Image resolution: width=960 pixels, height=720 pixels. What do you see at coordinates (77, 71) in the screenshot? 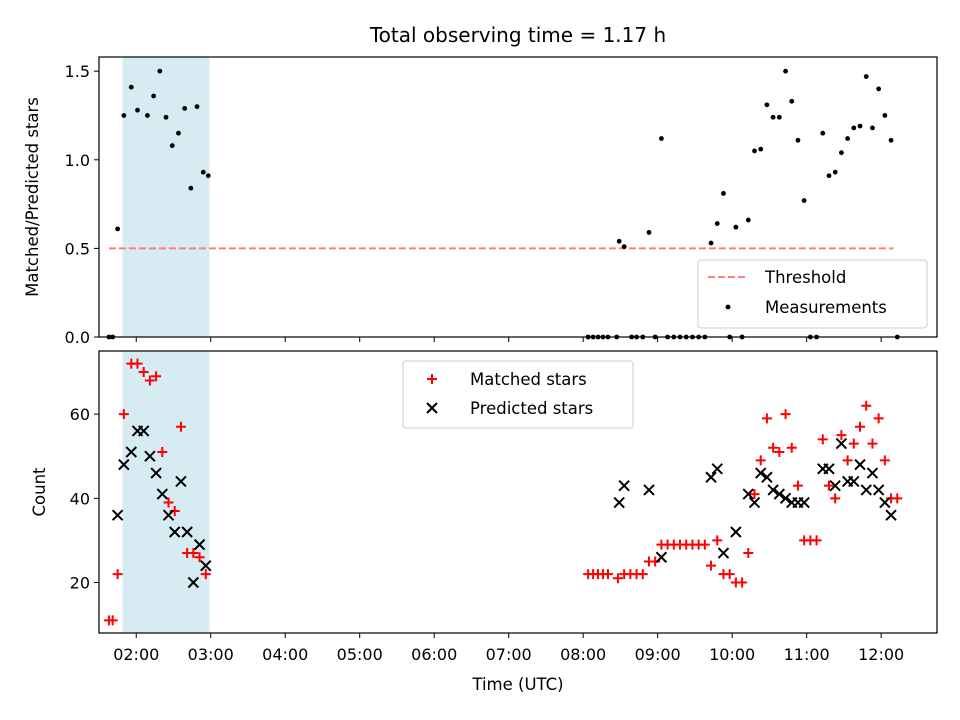
I see `ratio-y-tick-label-3: 1.5` at bounding box center [77, 71].